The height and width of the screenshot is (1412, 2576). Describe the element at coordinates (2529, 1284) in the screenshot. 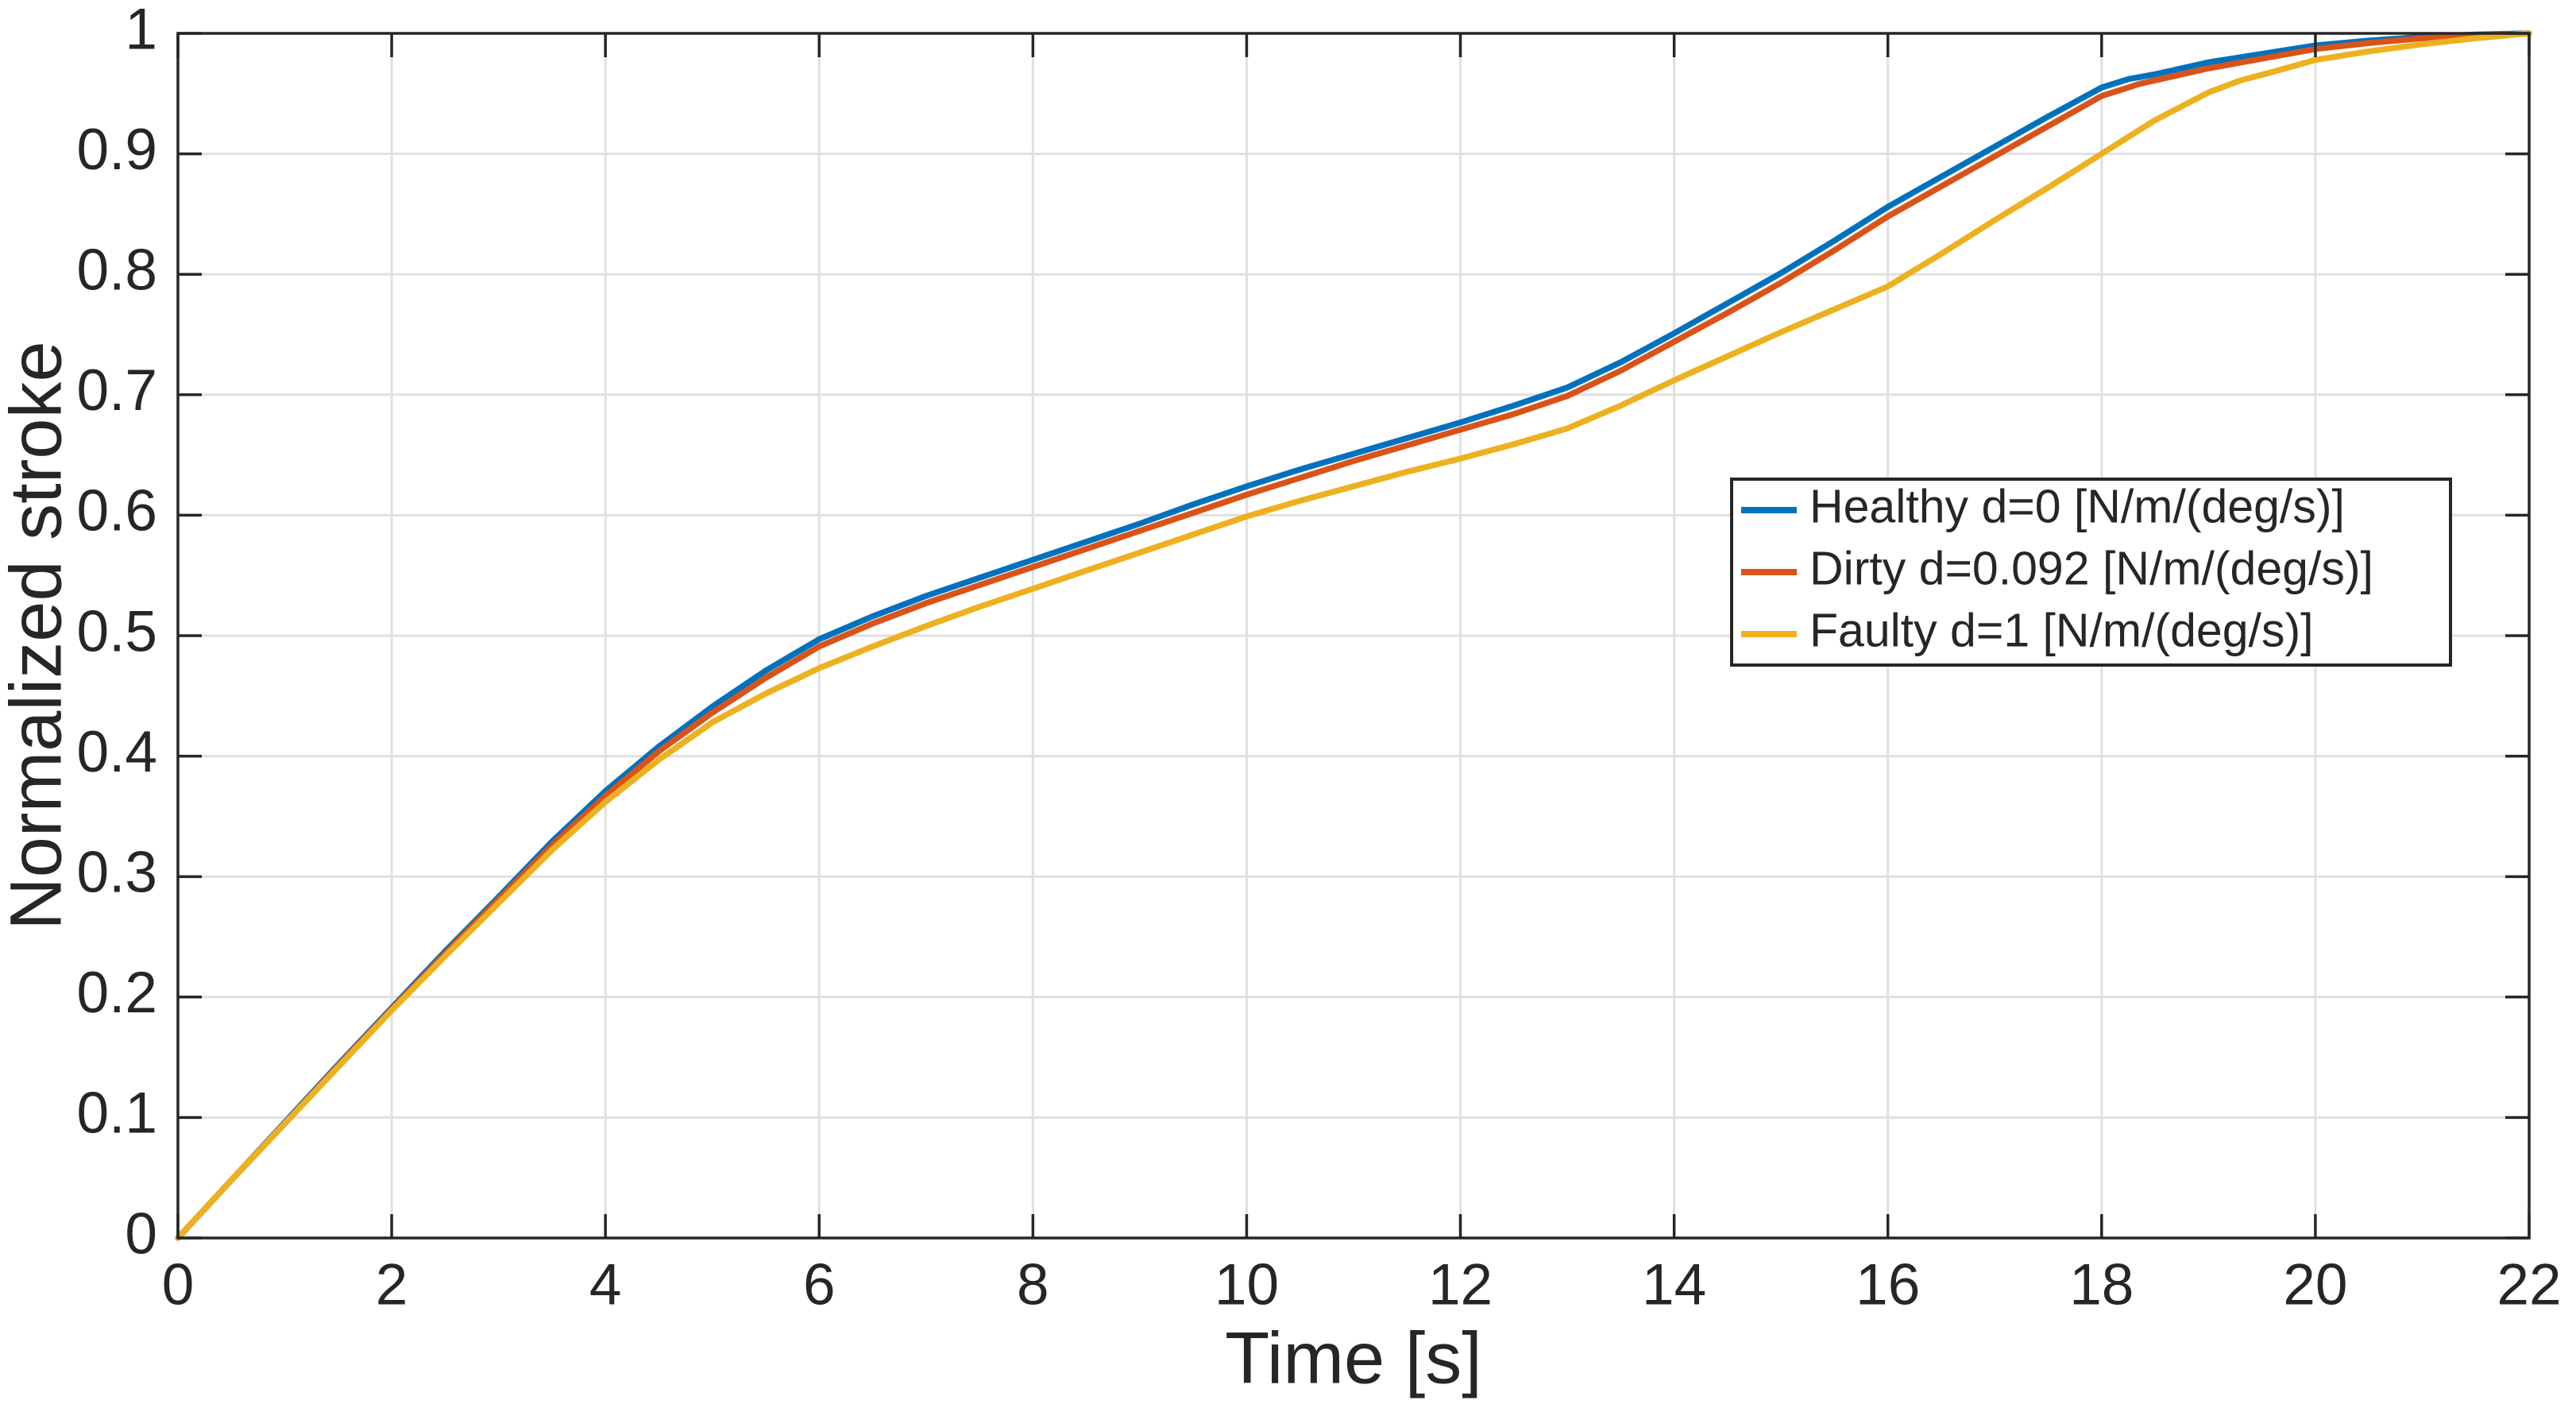

I see `x-tick-label: 22` at that location.